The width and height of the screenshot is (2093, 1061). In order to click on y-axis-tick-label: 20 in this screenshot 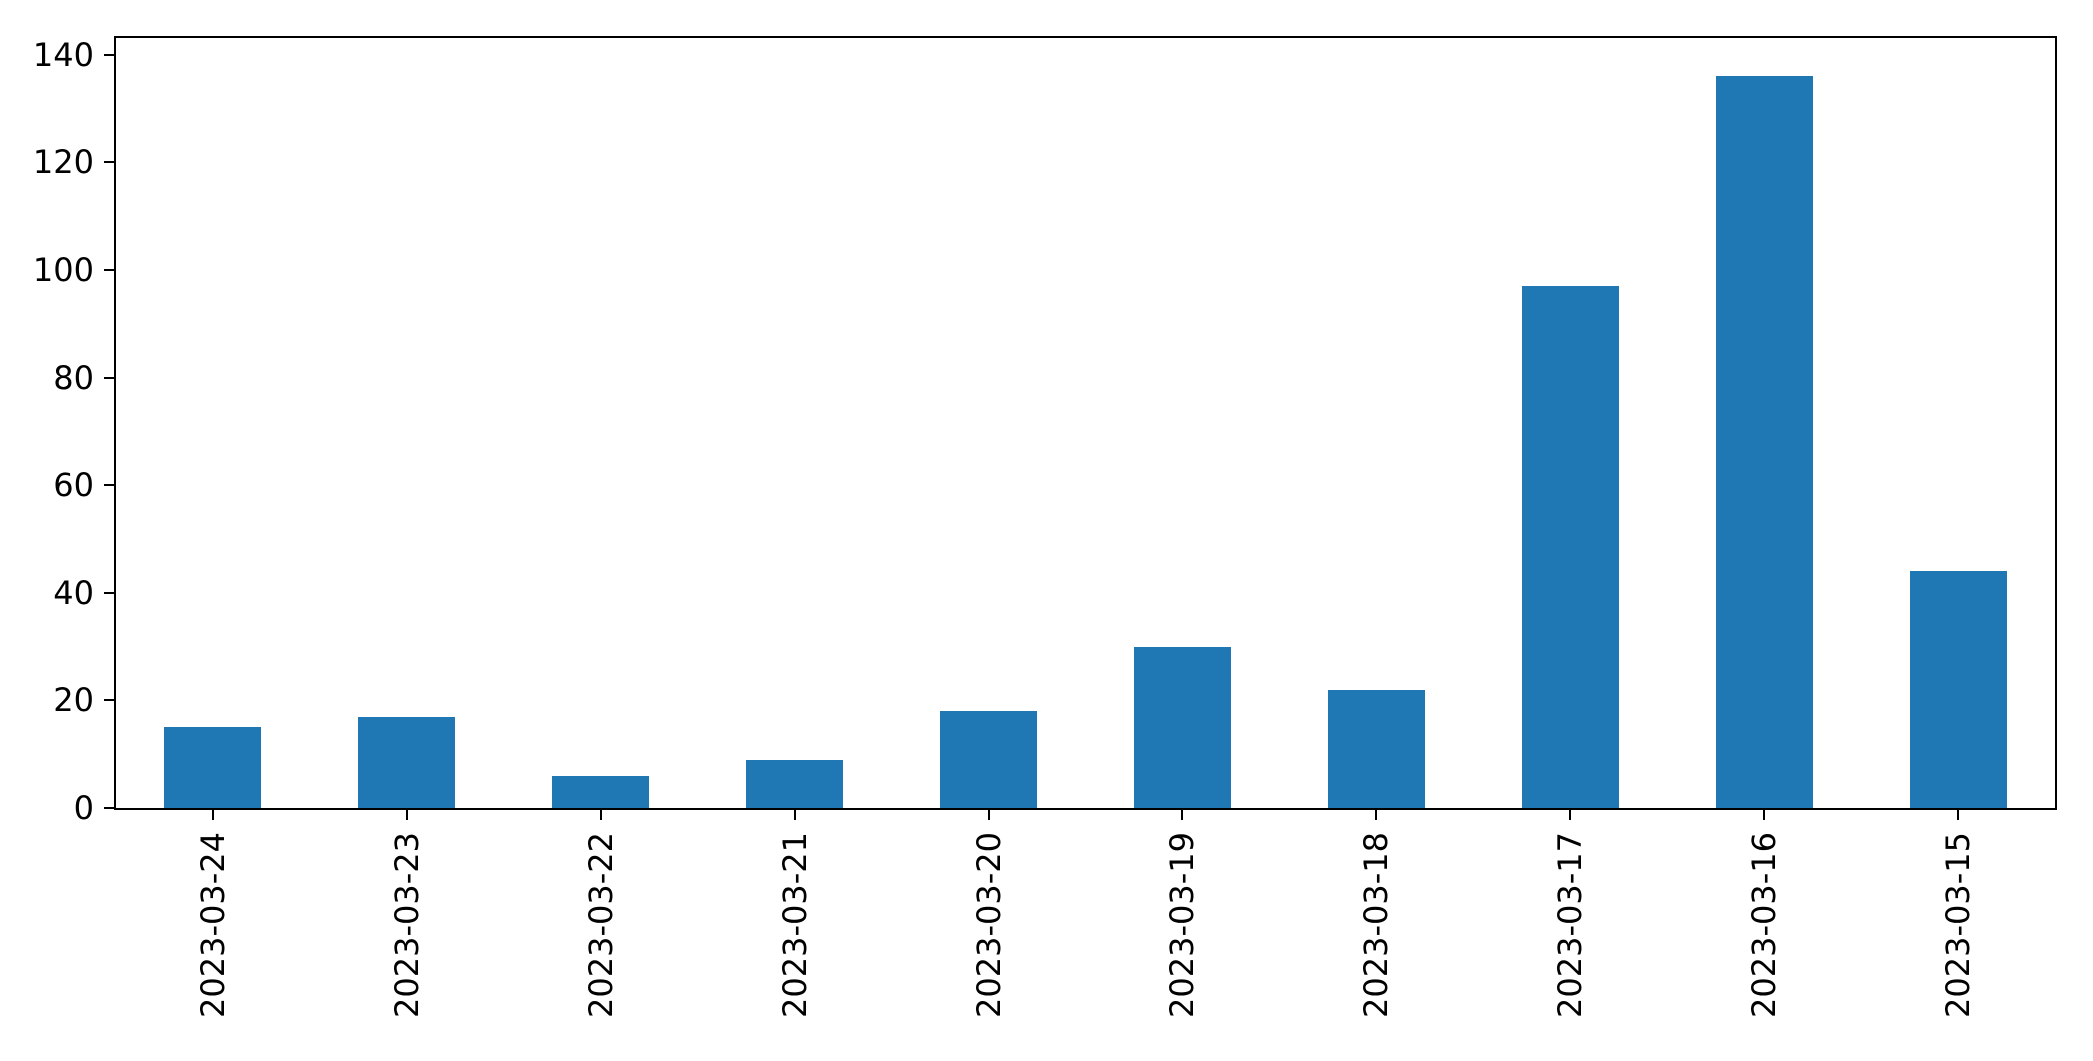, I will do `click(73, 700)`.